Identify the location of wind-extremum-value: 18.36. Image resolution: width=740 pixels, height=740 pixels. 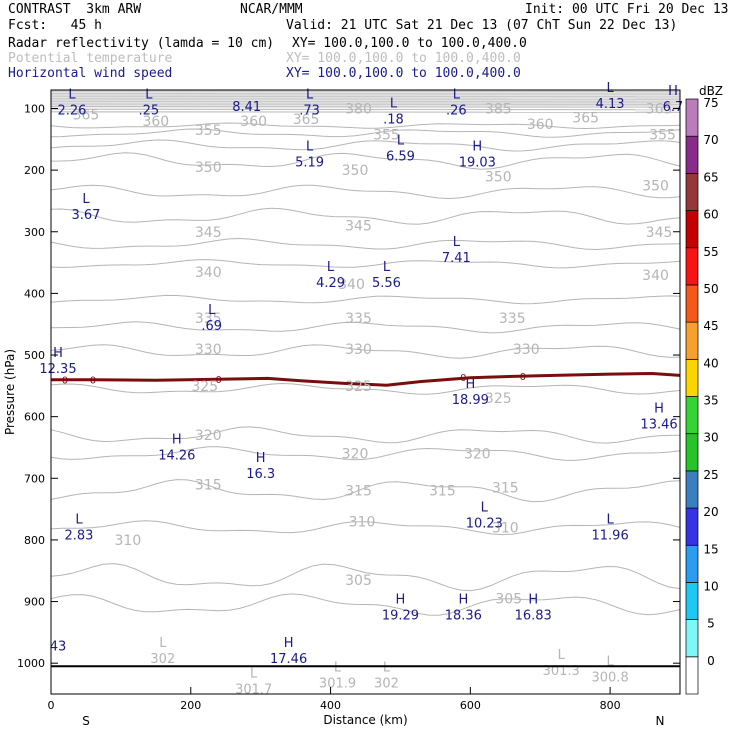
(463, 616).